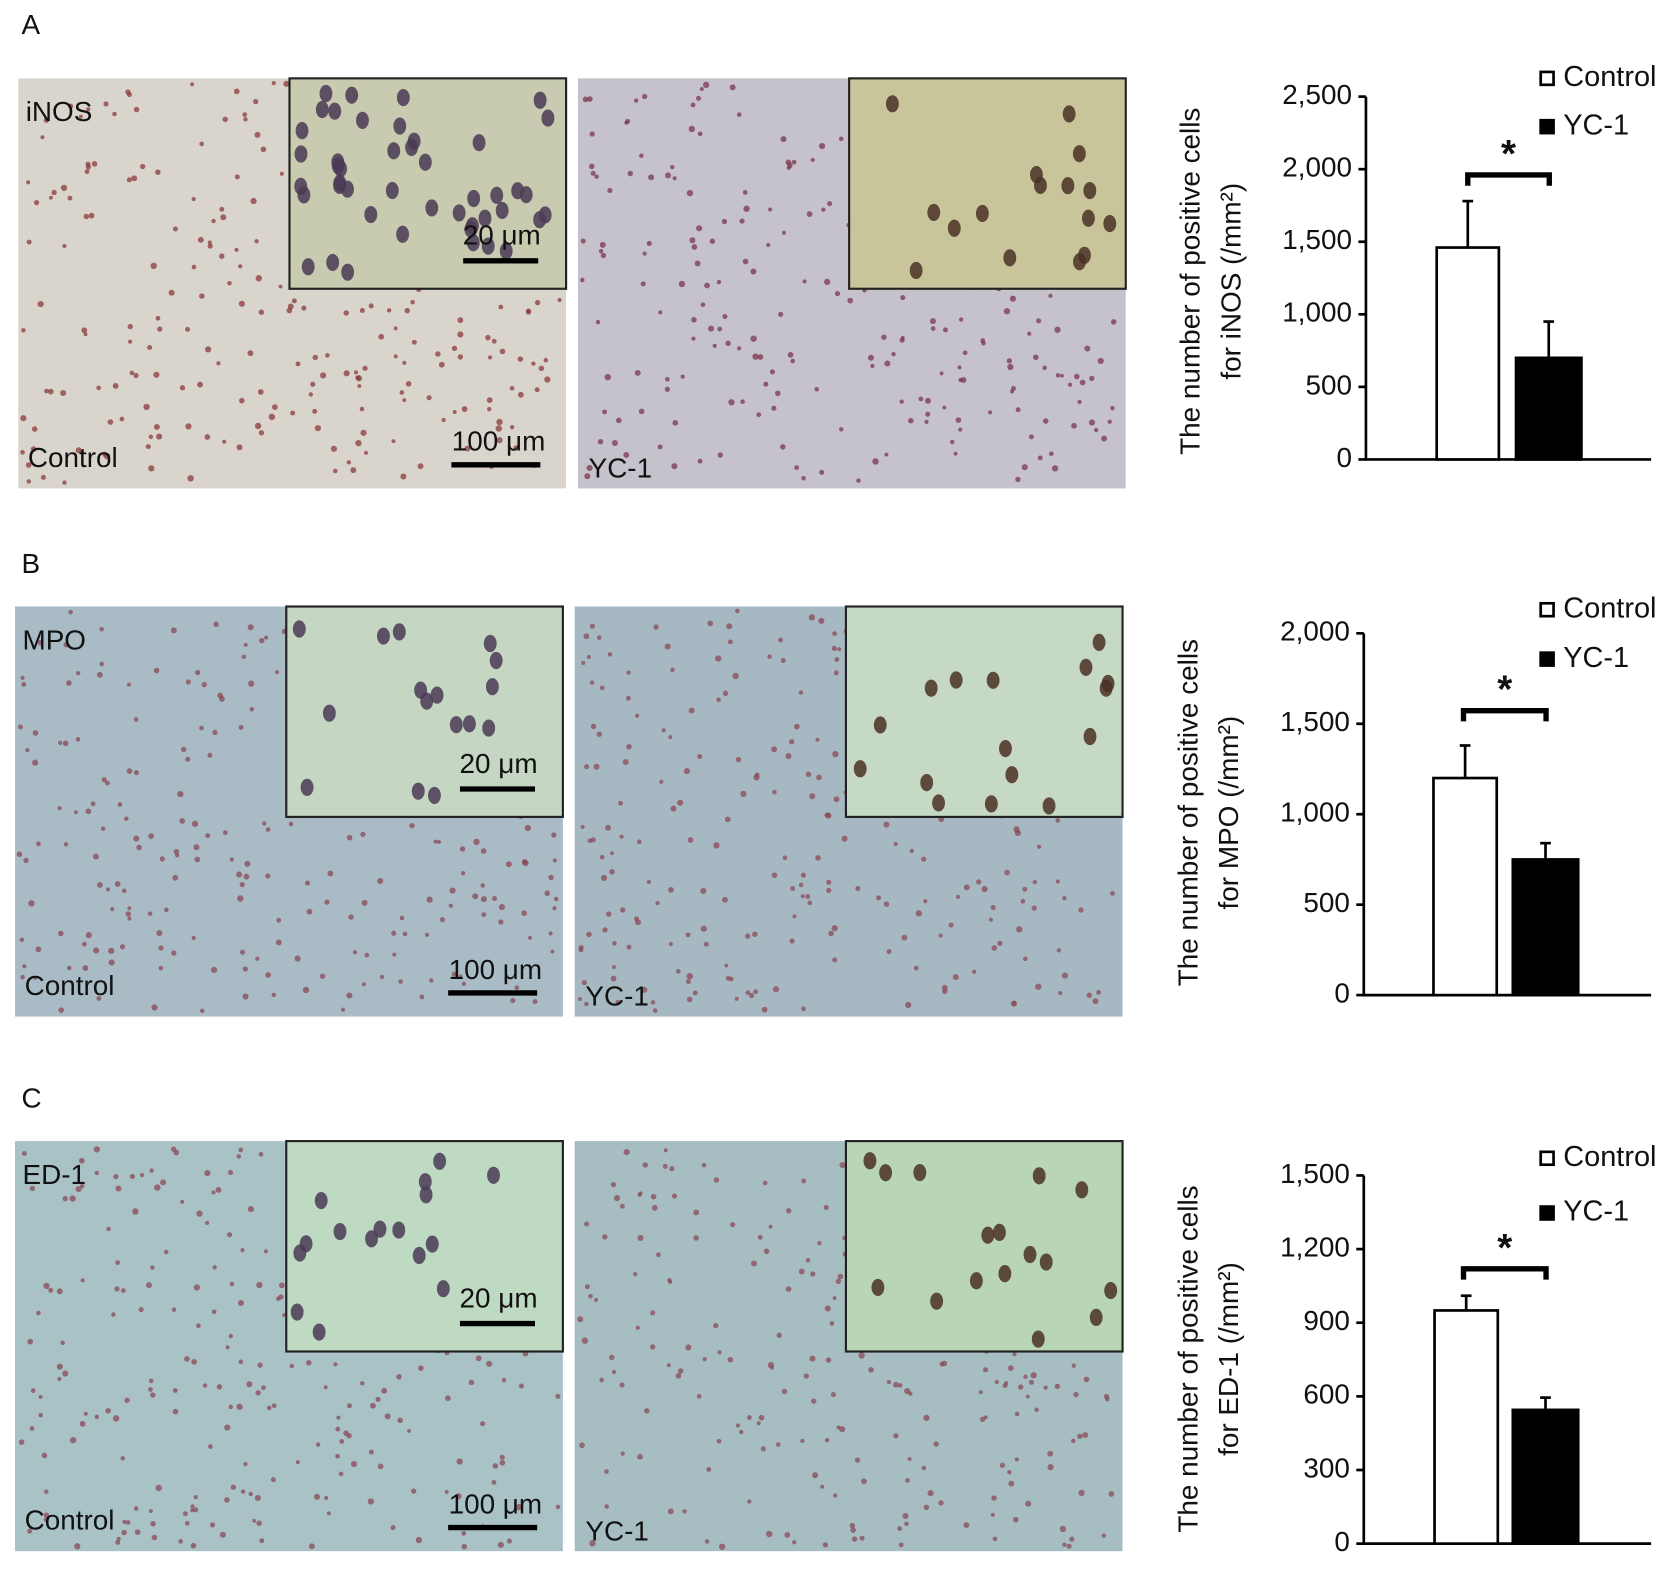 The height and width of the screenshot is (1578, 1679). Describe the element at coordinates (54, 1174) in the screenshot. I see `marker-label: ED-1` at that location.